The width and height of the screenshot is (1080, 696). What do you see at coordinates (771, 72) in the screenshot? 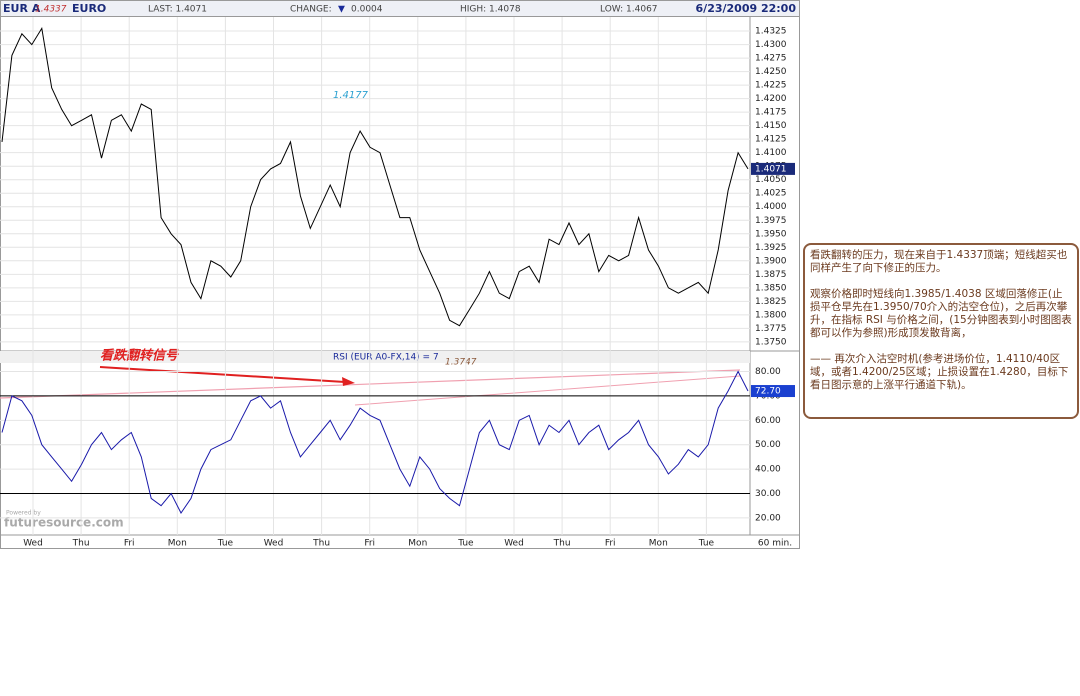
I see `y-tick-label: 1.4250` at bounding box center [771, 72].